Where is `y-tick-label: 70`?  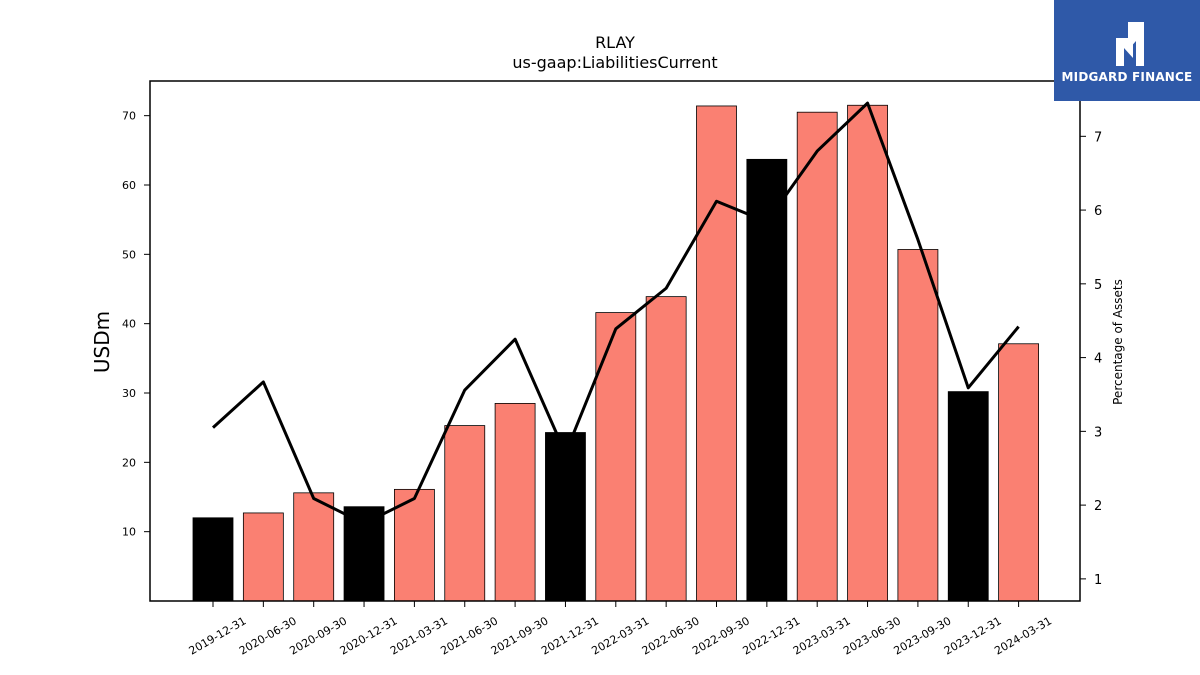
y-tick-label: 70 is located at coordinates (129, 116).